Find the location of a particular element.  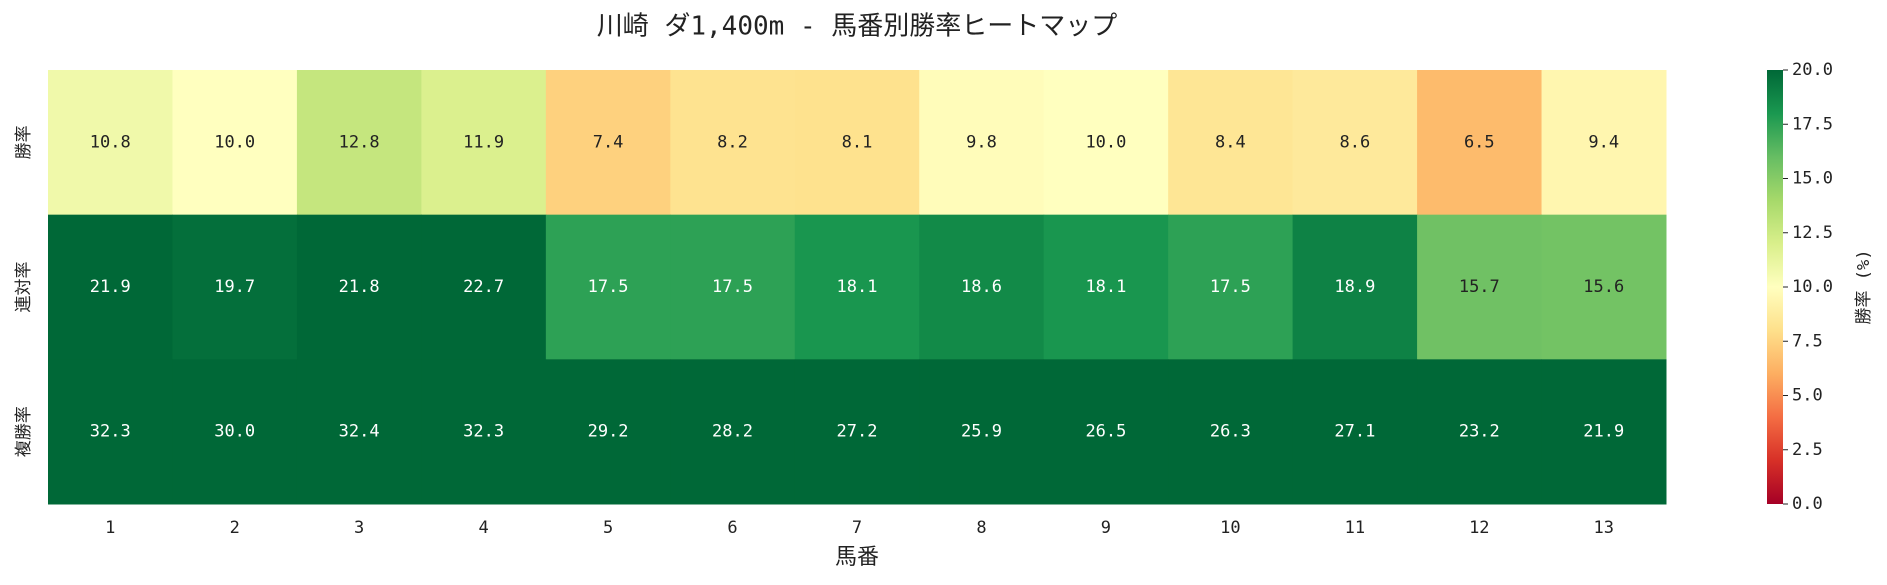

colorbar-tick-label: 2.5 is located at coordinates (1807, 450).